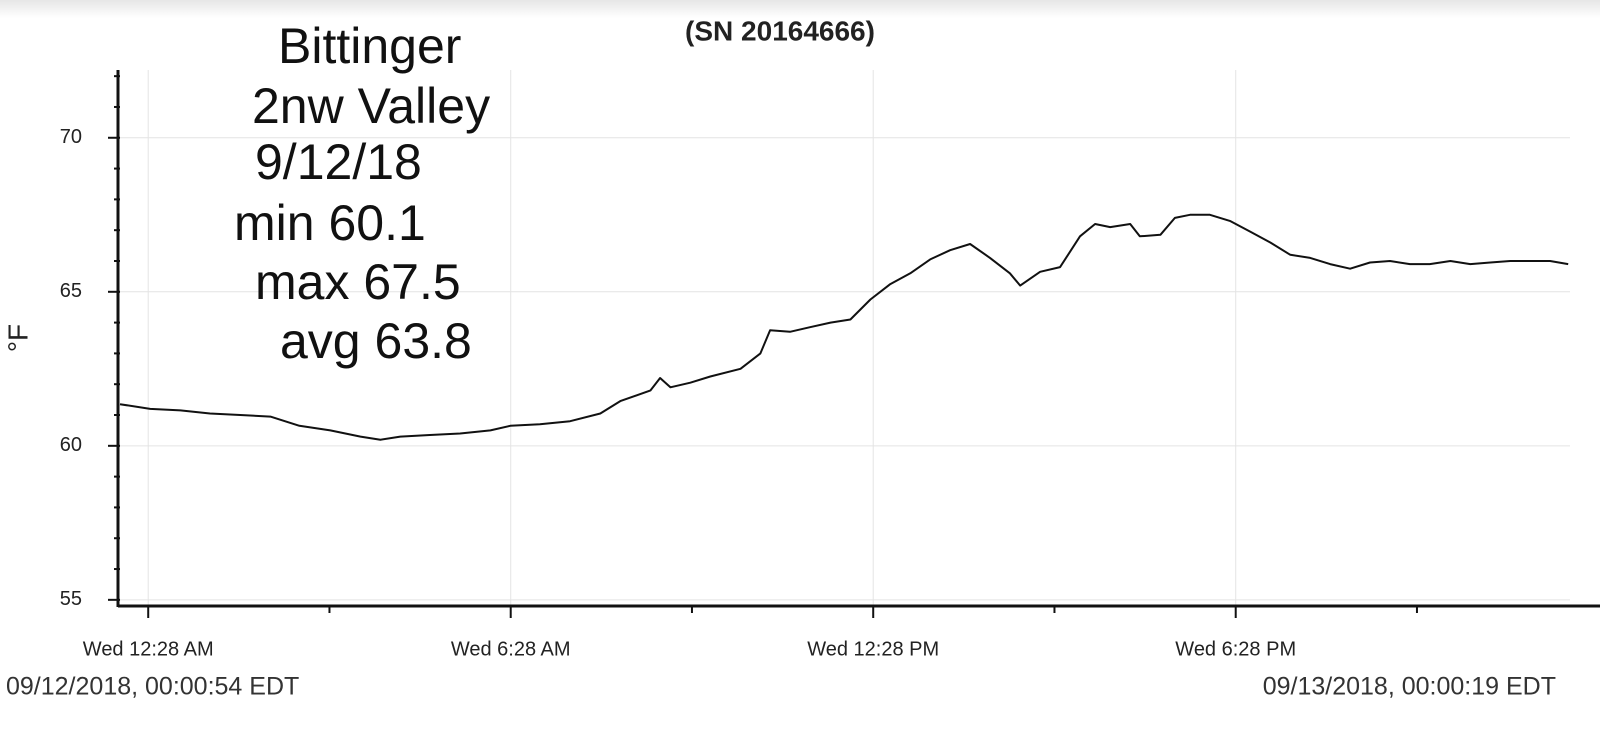 Image resolution: width=1600 pixels, height=733 pixels. What do you see at coordinates (511, 649) in the screenshot?
I see `x-tick-label: Wed 6:28 AM` at bounding box center [511, 649].